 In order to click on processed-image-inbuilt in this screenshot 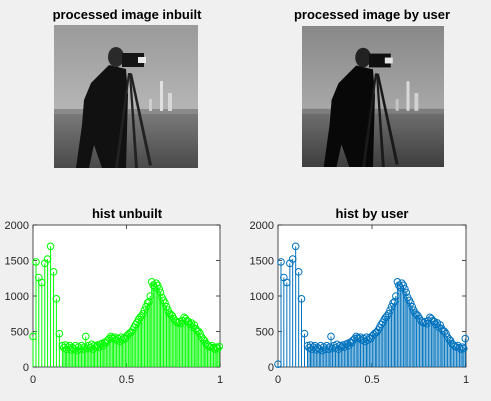, I will do `click(126, 96)`.